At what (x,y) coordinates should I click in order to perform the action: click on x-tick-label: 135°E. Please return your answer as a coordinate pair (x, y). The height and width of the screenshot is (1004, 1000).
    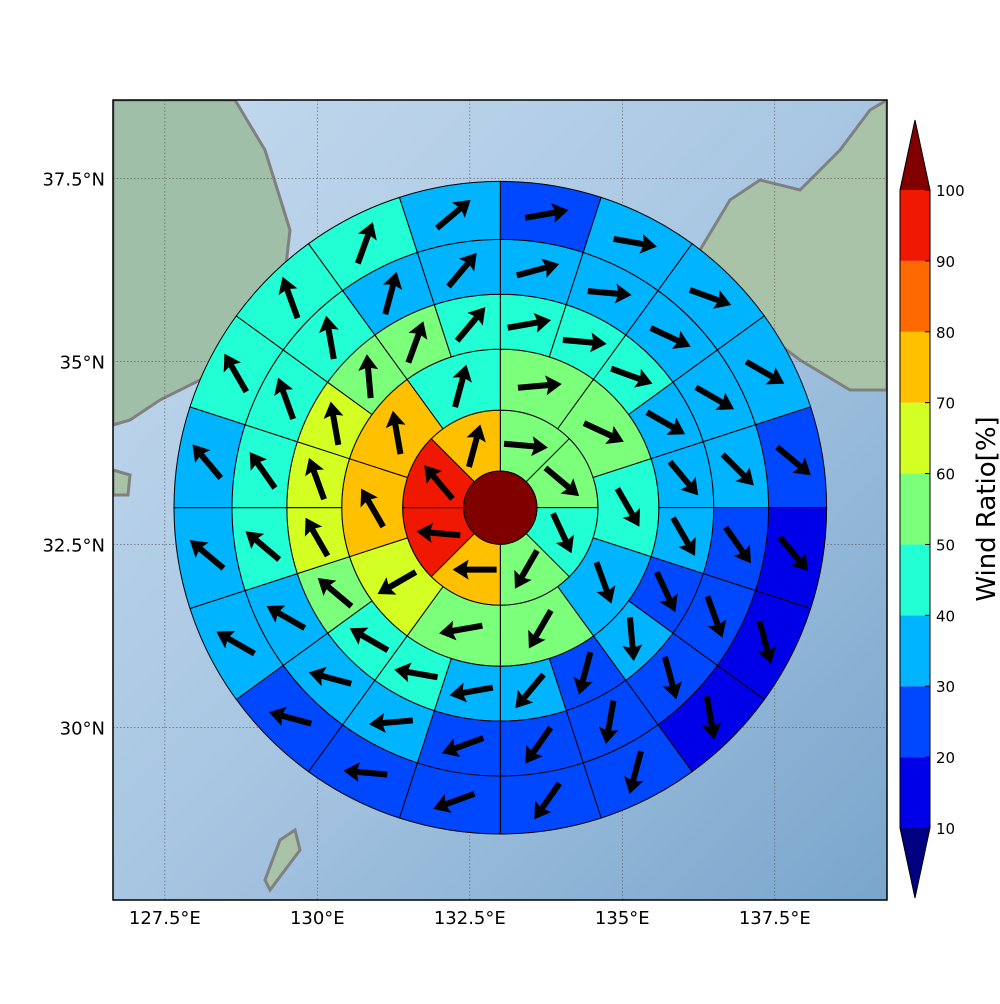
    Looking at the image, I should click on (622, 918).